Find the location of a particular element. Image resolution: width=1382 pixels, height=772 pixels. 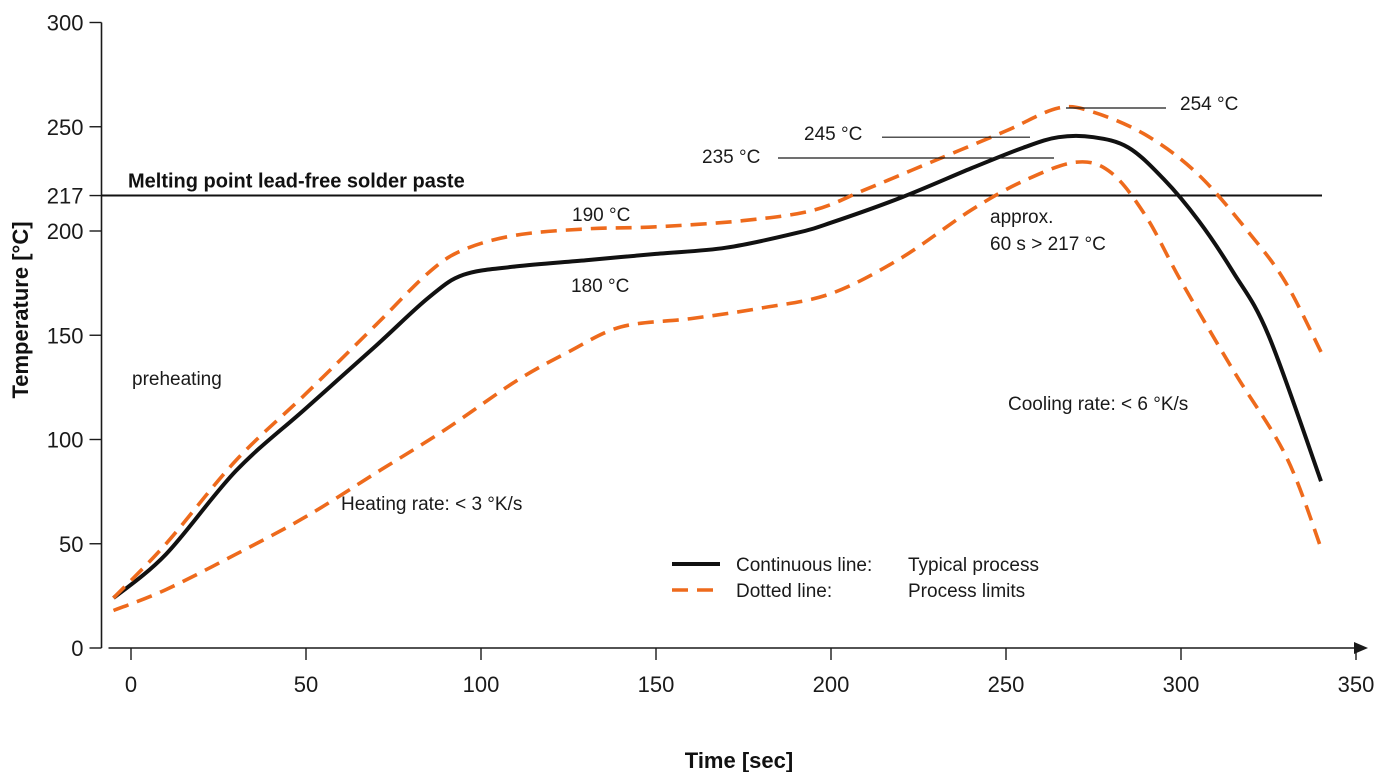

y-tick-label: 50 is located at coordinates (71, 544).